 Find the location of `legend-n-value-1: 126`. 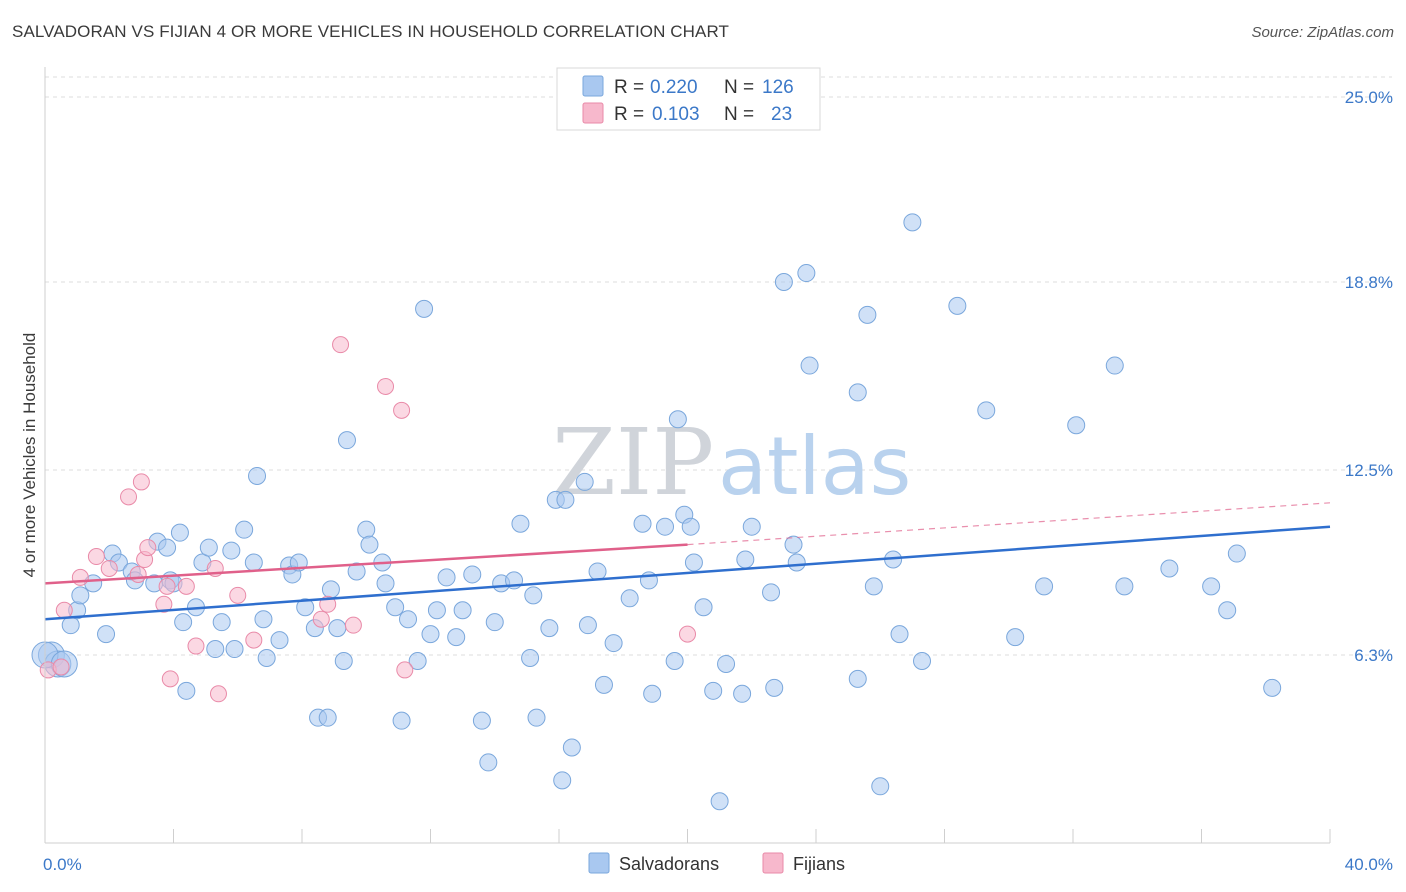

legend-n-value-1: 126 is located at coordinates (778, 87).